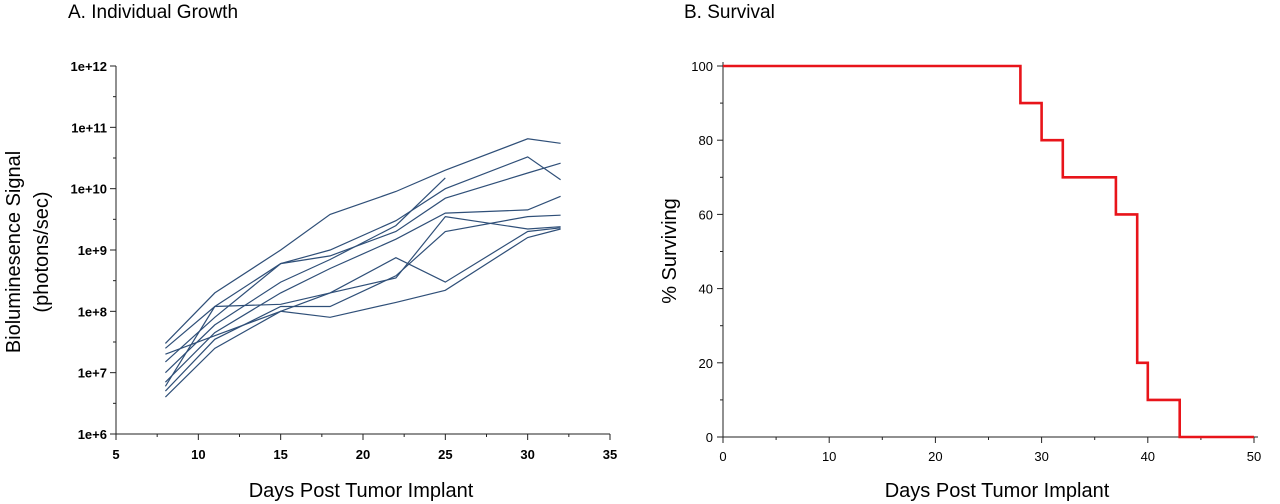 The image size is (1280, 504). Describe the element at coordinates (153, 12) in the screenshot. I see `growth-chart-title: A. Individual Growth` at that location.